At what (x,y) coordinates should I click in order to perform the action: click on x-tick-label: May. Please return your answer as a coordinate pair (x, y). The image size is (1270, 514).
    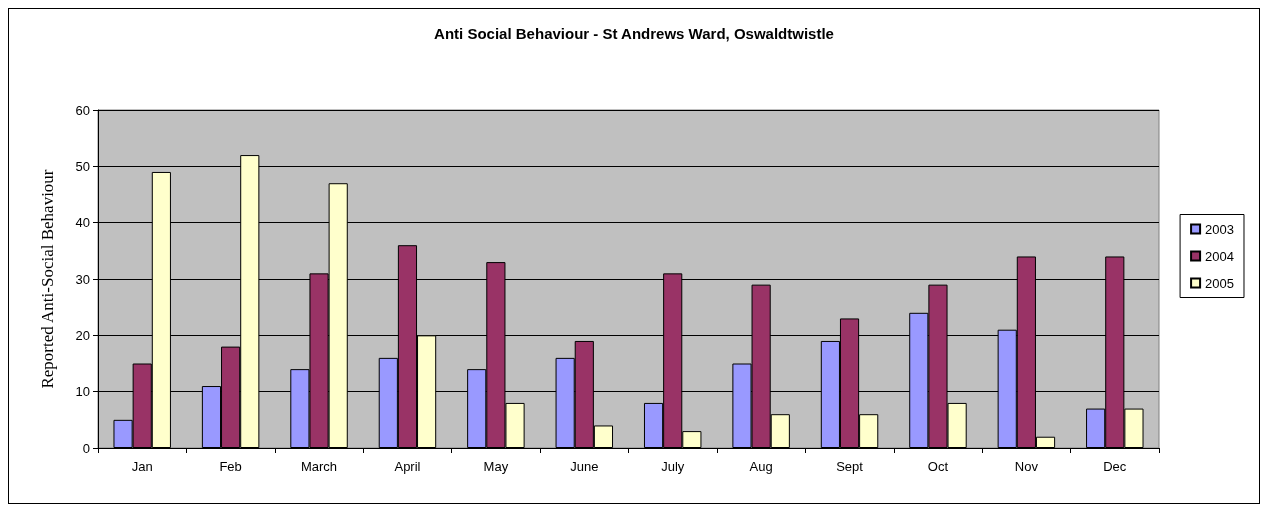
    Looking at the image, I should click on (496, 466).